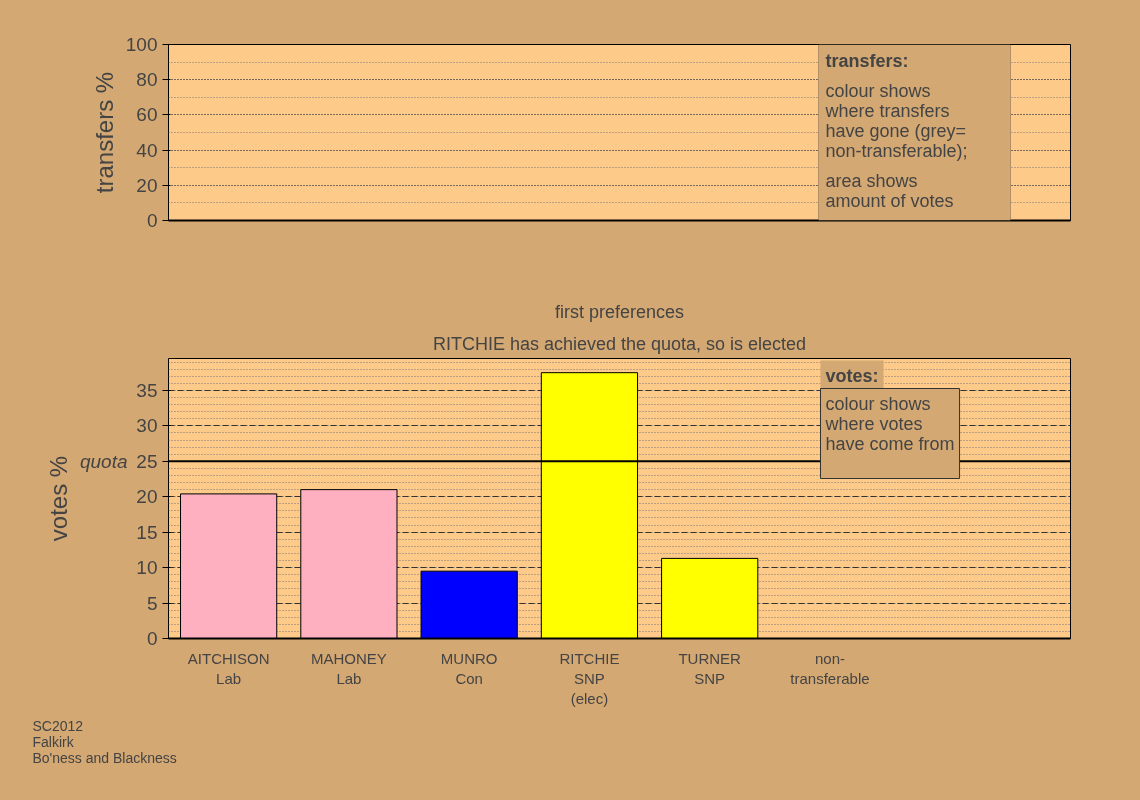 This screenshot has height=800, width=1140. What do you see at coordinates (228, 668) in the screenshot?
I see `x-tick-label: AITCHISON Lab` at bounding box center [228, 668].